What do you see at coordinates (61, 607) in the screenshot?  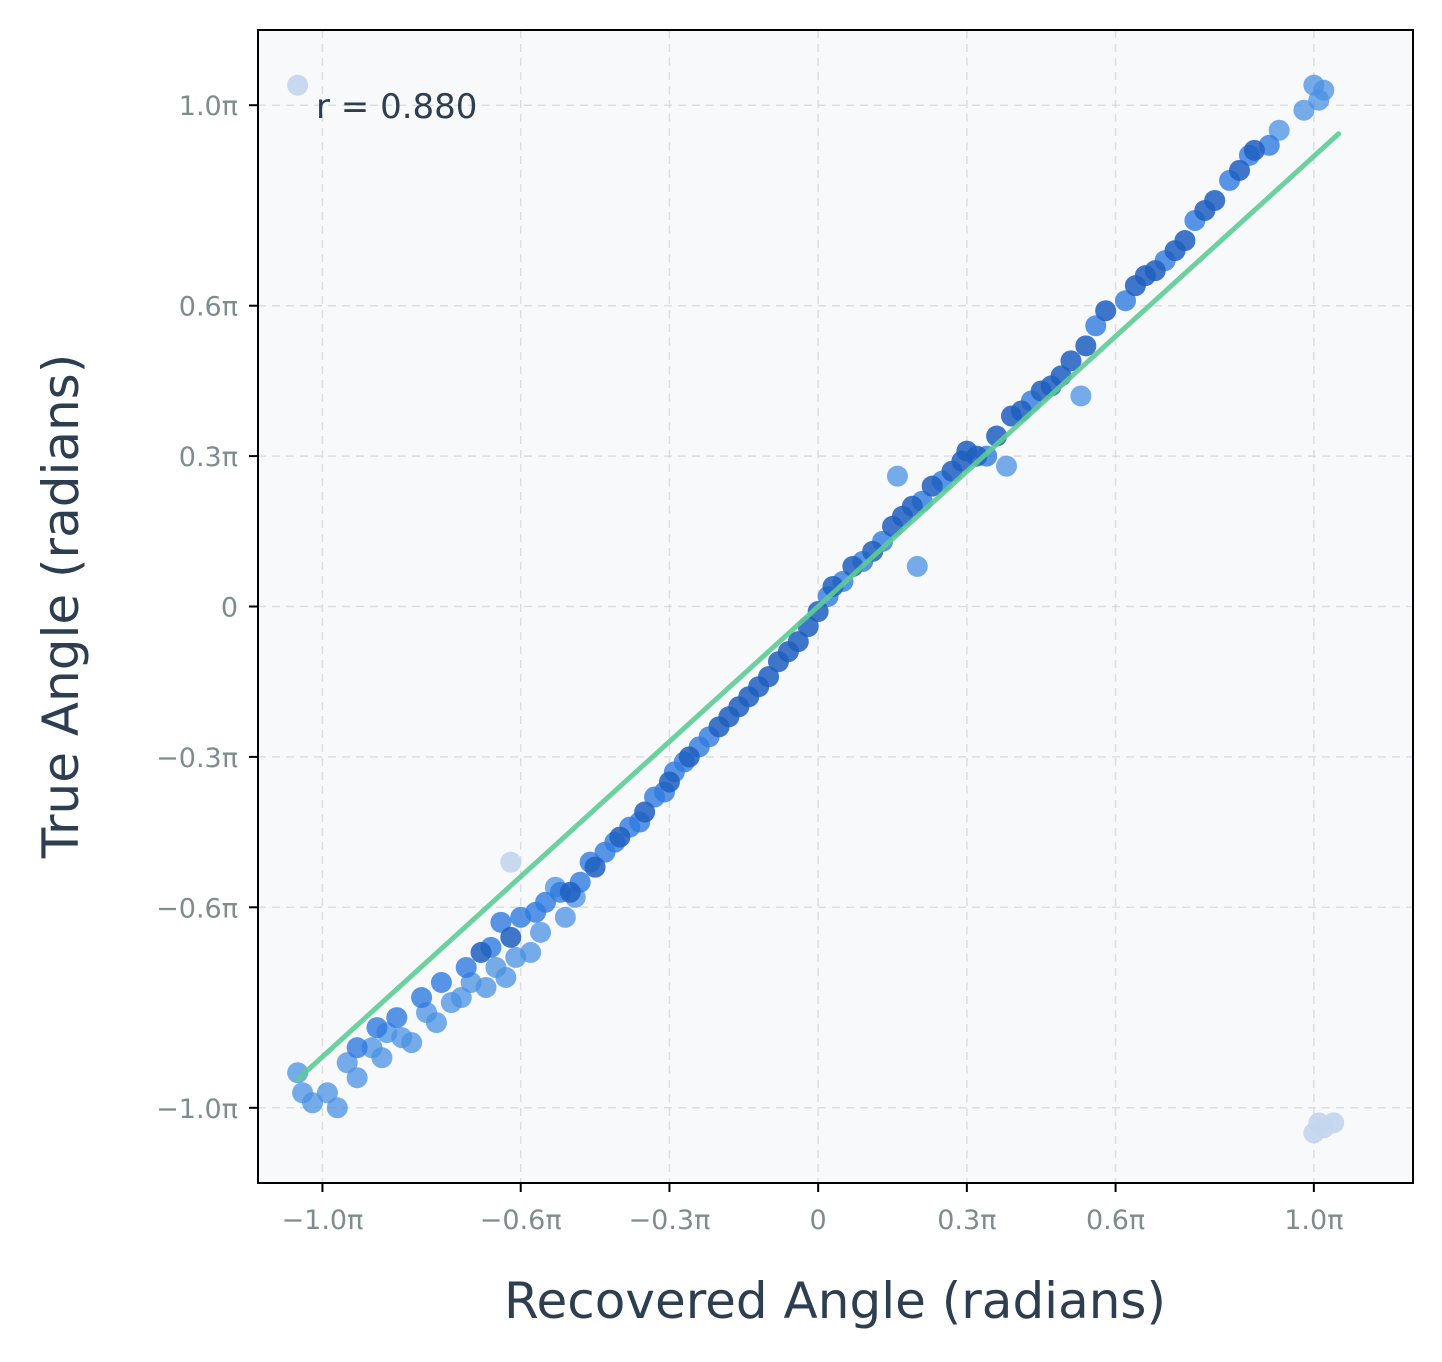 I see `y-axis-label: True Angle (radians)` at bounding box center [61, 607].